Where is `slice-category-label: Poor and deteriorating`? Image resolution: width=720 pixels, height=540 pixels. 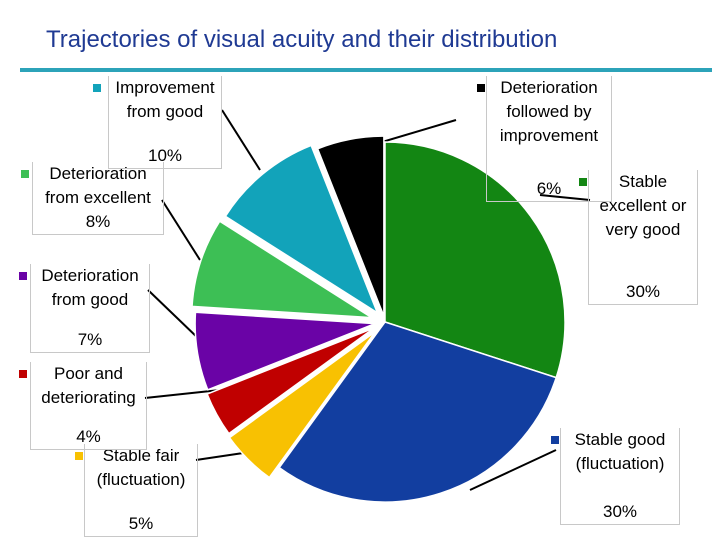
slice-category-label: Poor and deteriorating is located at coordinates (88, 385).